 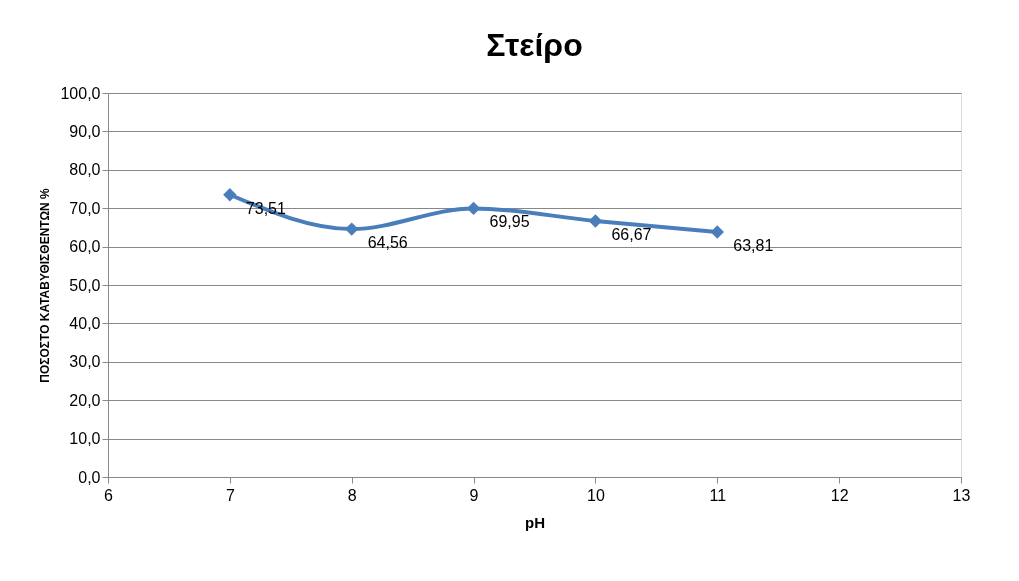 What do you see at coordinates (85, 285) in the screenshot?
I see `y-tick-label: 50,0` at bounding box center [85, 285].